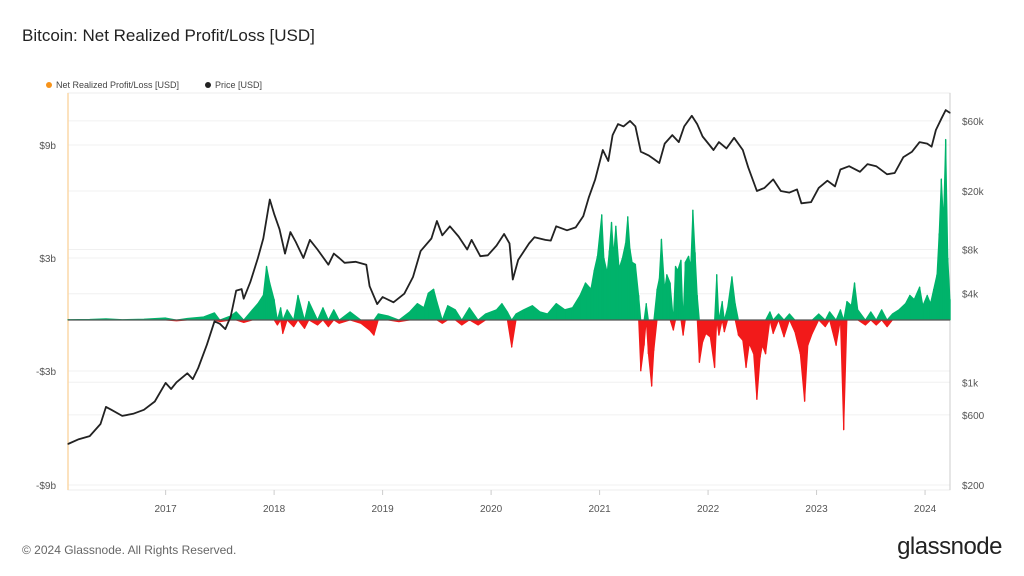 This screenshot has width=1024, height=576. Describe the element at coordinates (599, 509) in the screenshot. I see `x-tick-label: 2021` at that location.